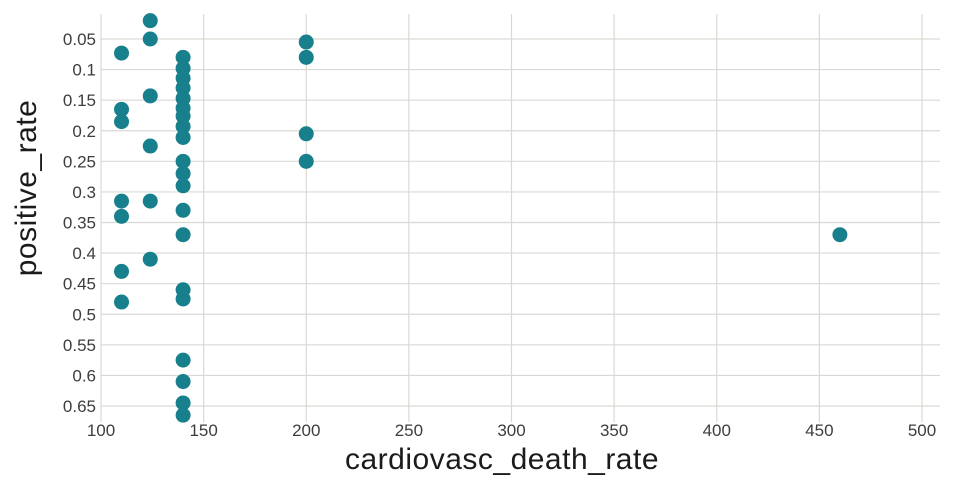 This screenshot has height=500, width=960. Describe the element at coordinates (79, 161) in the screenshot. I see `y-tick-label: 0.25` at that location.